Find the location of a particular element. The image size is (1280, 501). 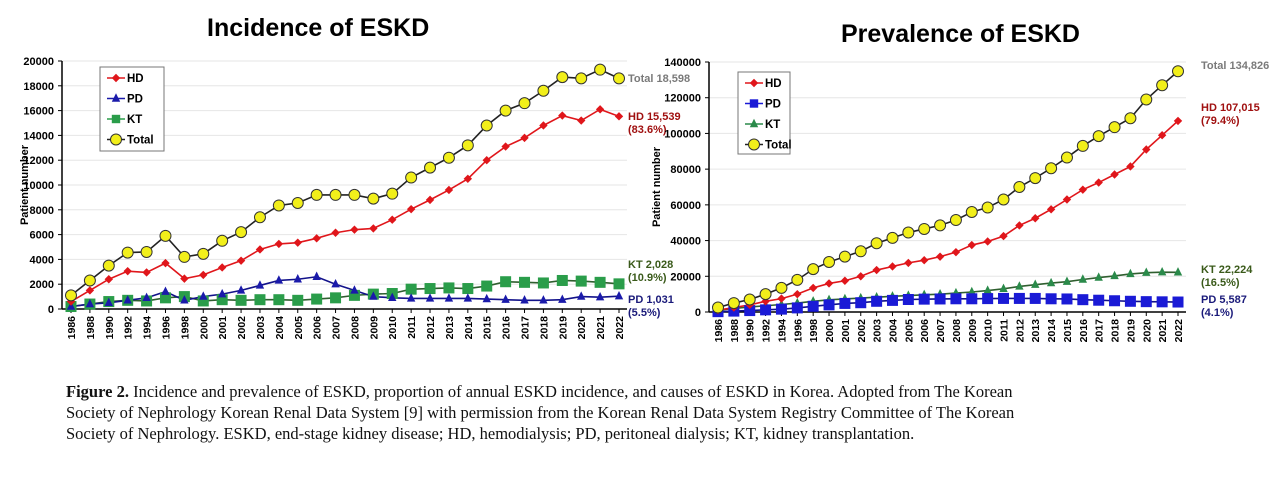

incidence-legend-label-total: Total is located at coordinates (140, 141).